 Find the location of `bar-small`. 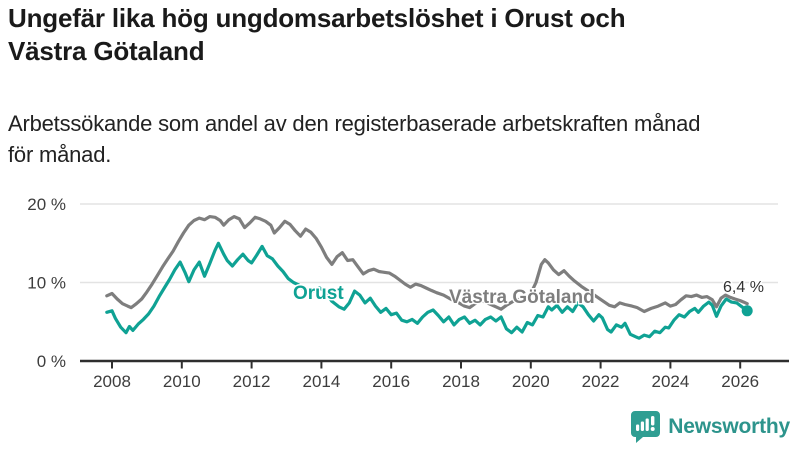

bar-small is located at coordinates (638, 427).